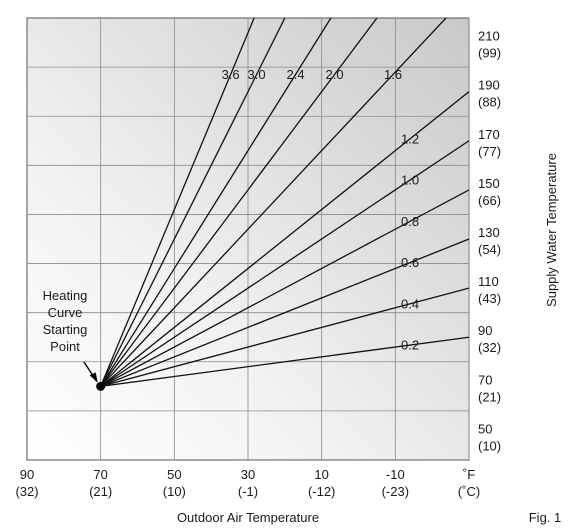 The height and width of the screenshot is (529, 568). What do you see at coordinates (393, 74) in the screenshot?
I see `curve-label-1-6: 1.6` at bounding box center [393, 74].